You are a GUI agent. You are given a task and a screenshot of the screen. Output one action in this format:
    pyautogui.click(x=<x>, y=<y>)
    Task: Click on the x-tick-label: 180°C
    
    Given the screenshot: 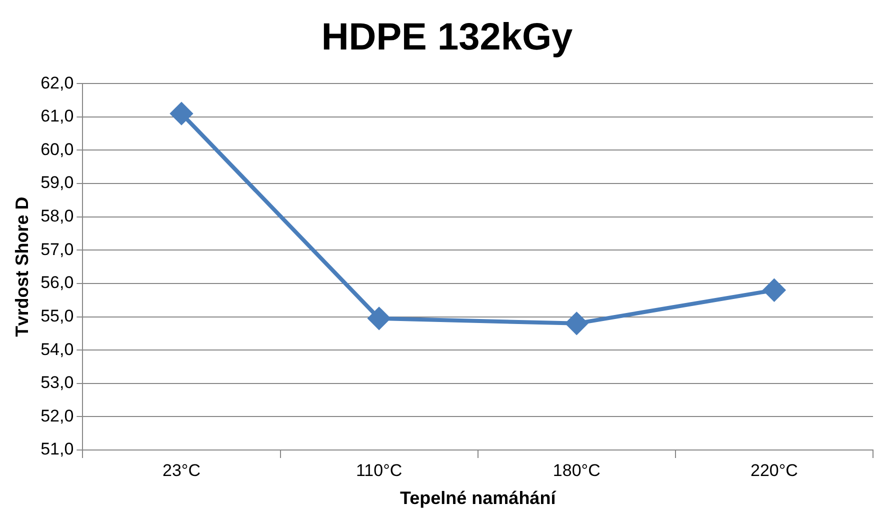 What is the action you would take?
    pyautogui.click(x=576, y=470)
    